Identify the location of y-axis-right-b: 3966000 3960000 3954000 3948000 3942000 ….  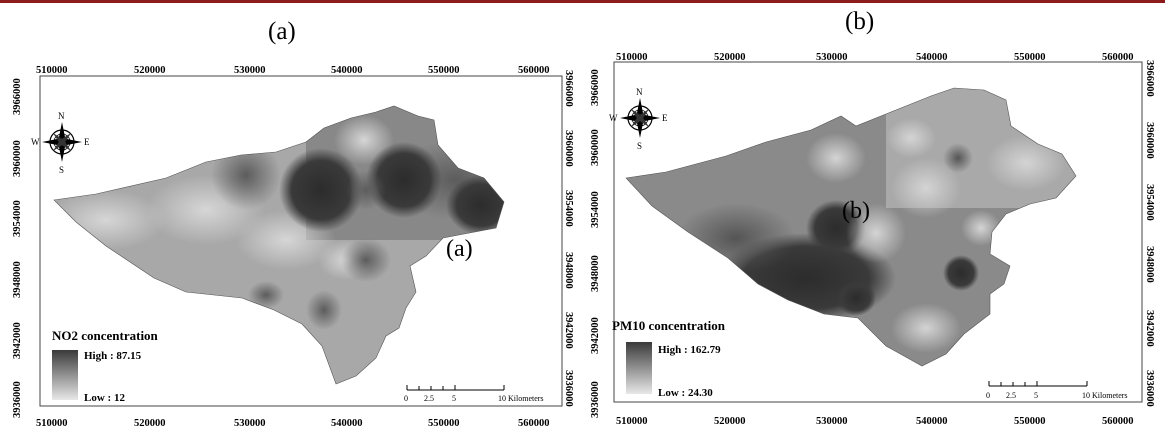
(1149, 233).